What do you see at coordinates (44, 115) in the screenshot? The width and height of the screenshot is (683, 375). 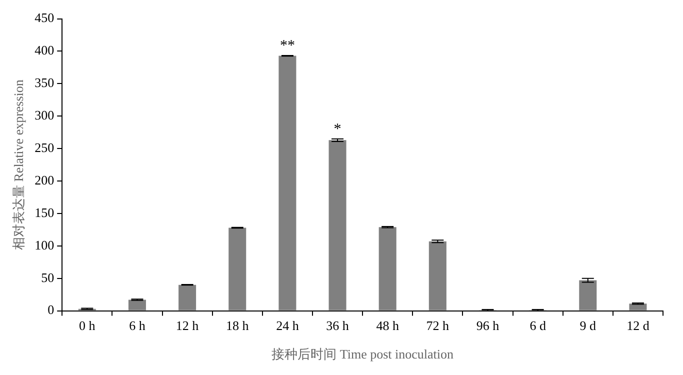 I see `y-tick-label: 300` at bounding box center [44, 115].